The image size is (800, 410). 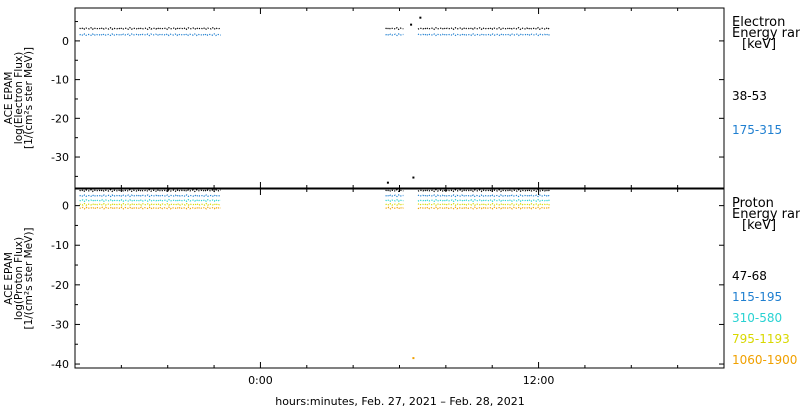 I want to click on electron-ytick-label: 0, so click(x=65, y=41).